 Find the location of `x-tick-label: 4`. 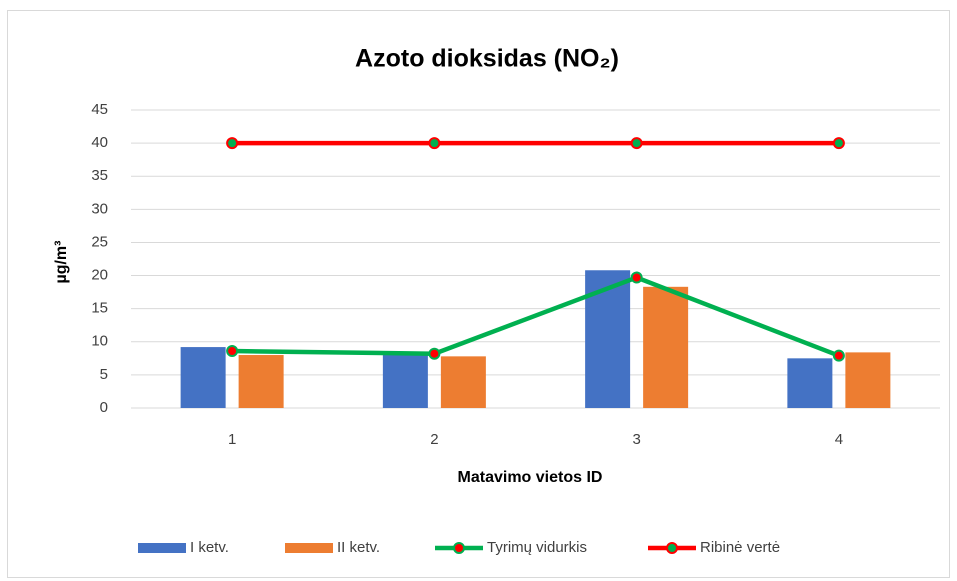

x-tick-label: 4 is located at coordinates (839, 439).